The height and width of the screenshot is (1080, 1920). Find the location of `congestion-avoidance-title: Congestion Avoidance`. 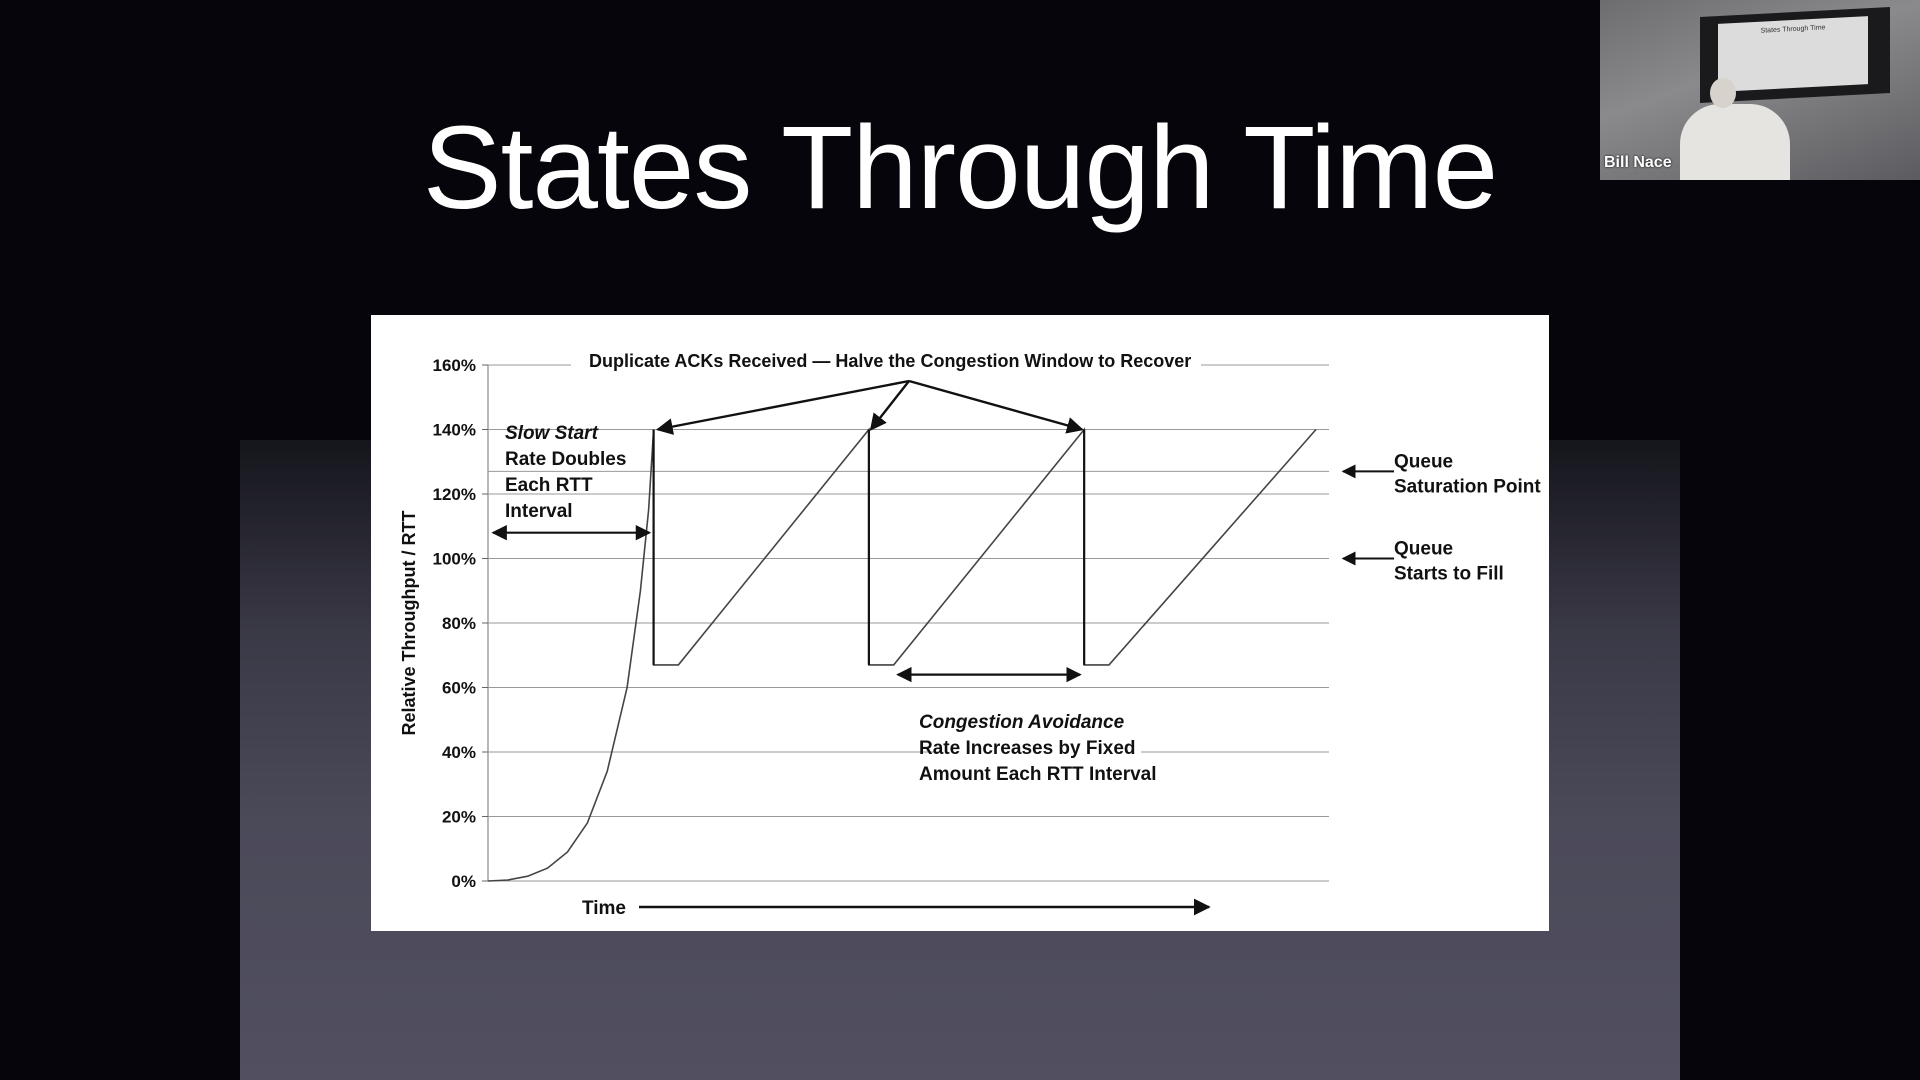

congestion-avoidance-title: Congestion Avoidance is located at coordinates (1022, 722).